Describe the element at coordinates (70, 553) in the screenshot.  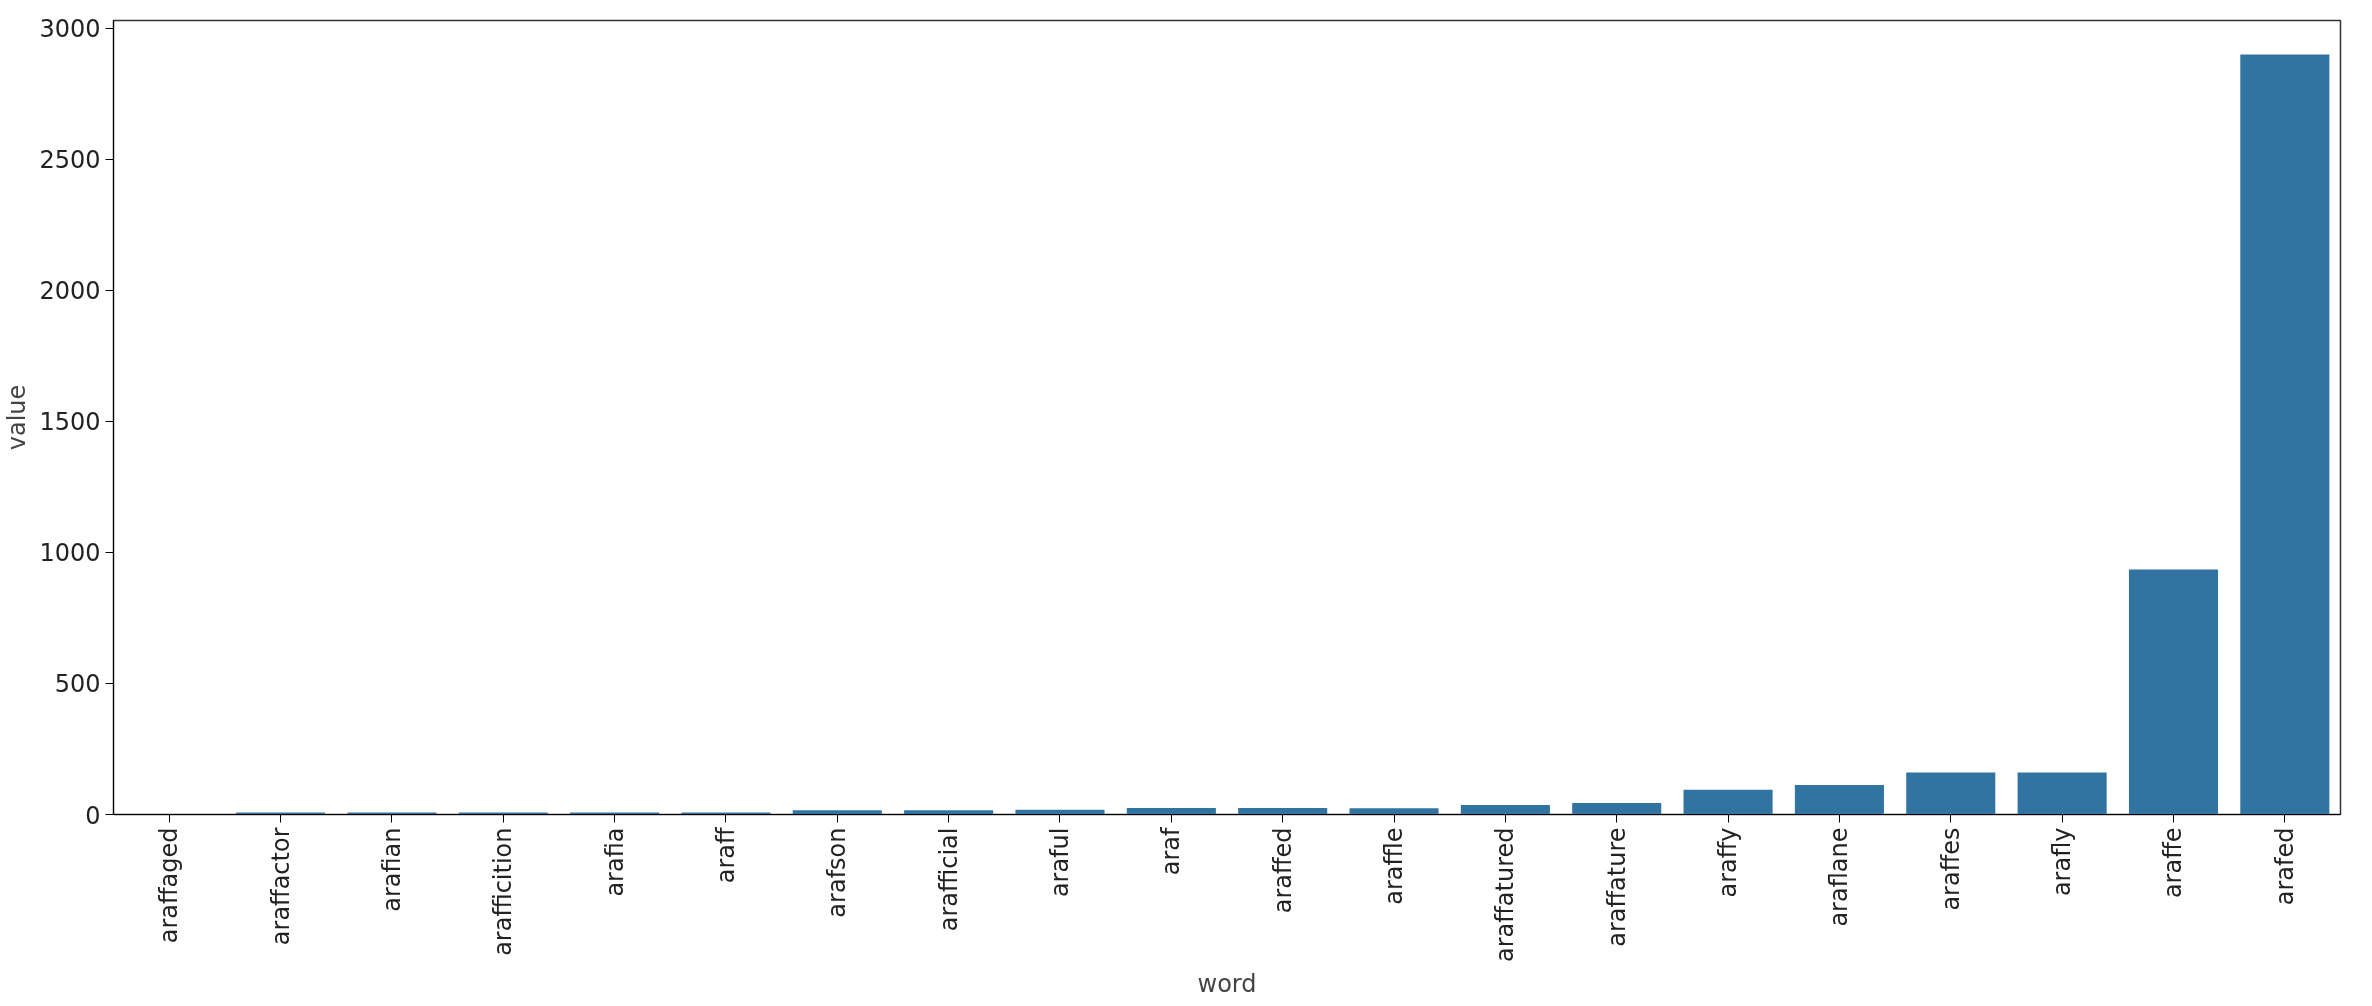
I see `y-tick-label: 1000` at that location.